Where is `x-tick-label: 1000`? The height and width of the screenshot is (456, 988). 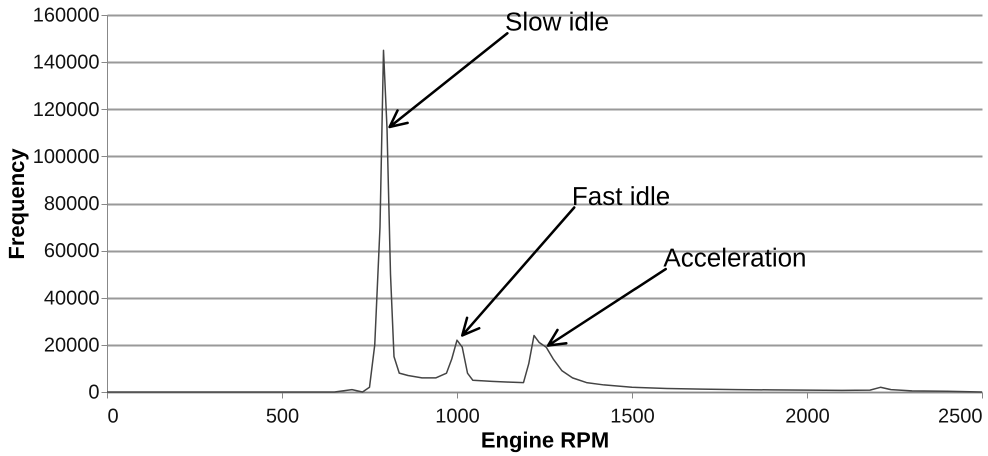 x-tick-label: 1000 is located at coordinates (457, 417).